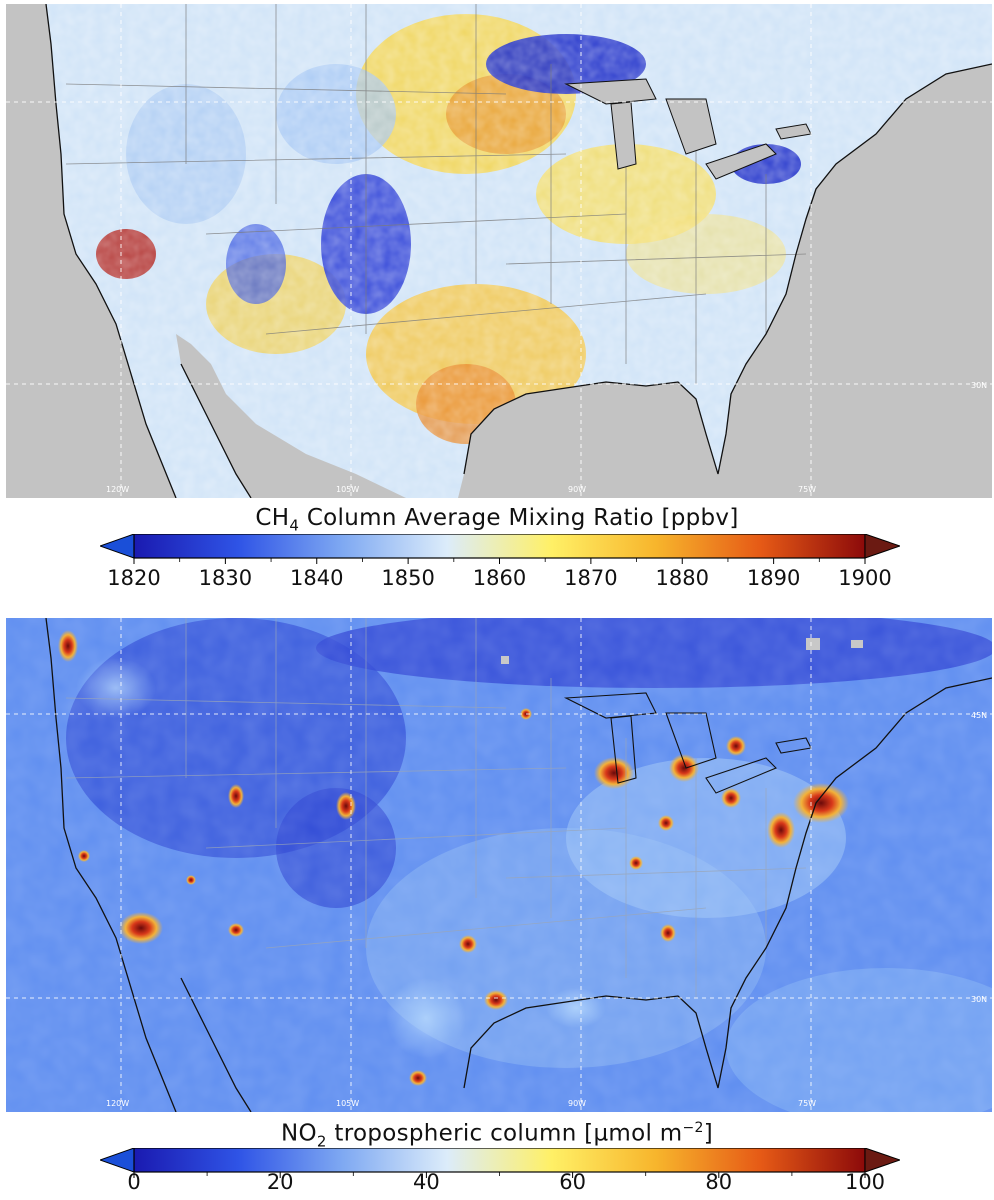 The width and height of the screenshot is (994, 1200). What do you see at coordinates (134, 1182) in the screenshot?
I see `no2-colorbar-tick-label: 0` at bounding box center [134, 1182].